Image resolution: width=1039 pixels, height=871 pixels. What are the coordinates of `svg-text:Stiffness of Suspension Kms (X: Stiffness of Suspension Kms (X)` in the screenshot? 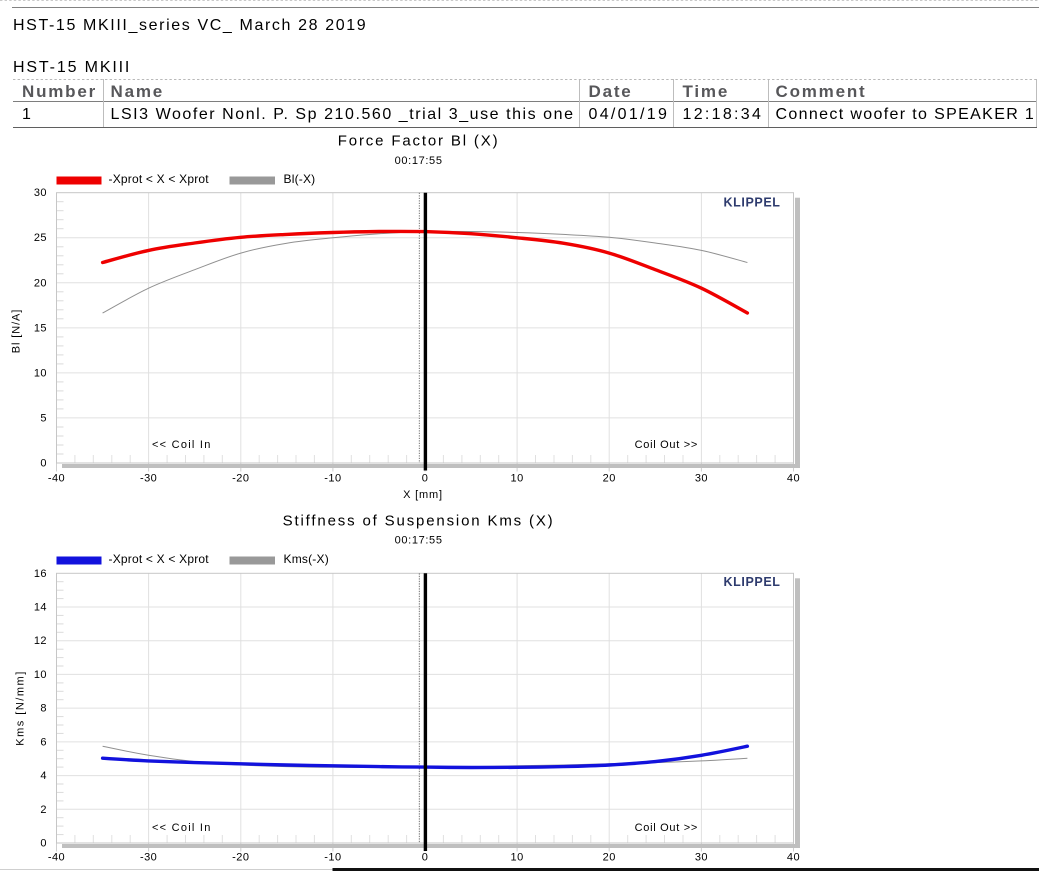 It's located at (419, 520).